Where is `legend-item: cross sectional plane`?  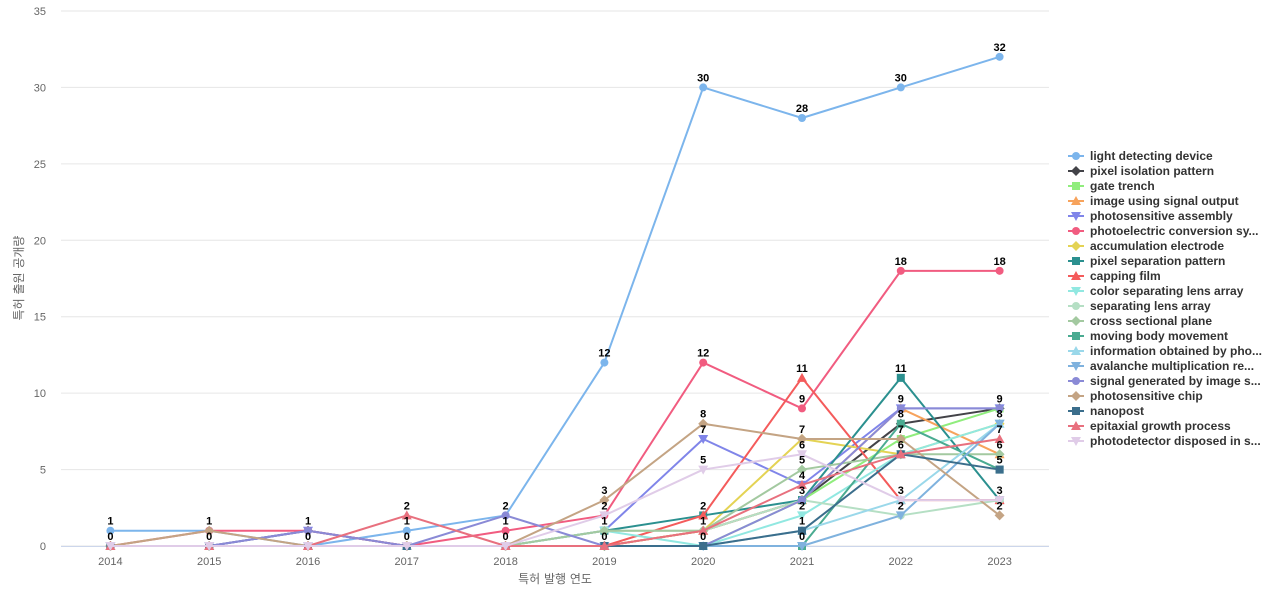 legend-item: cross sectional plane is located at coordinates (1140, 321).